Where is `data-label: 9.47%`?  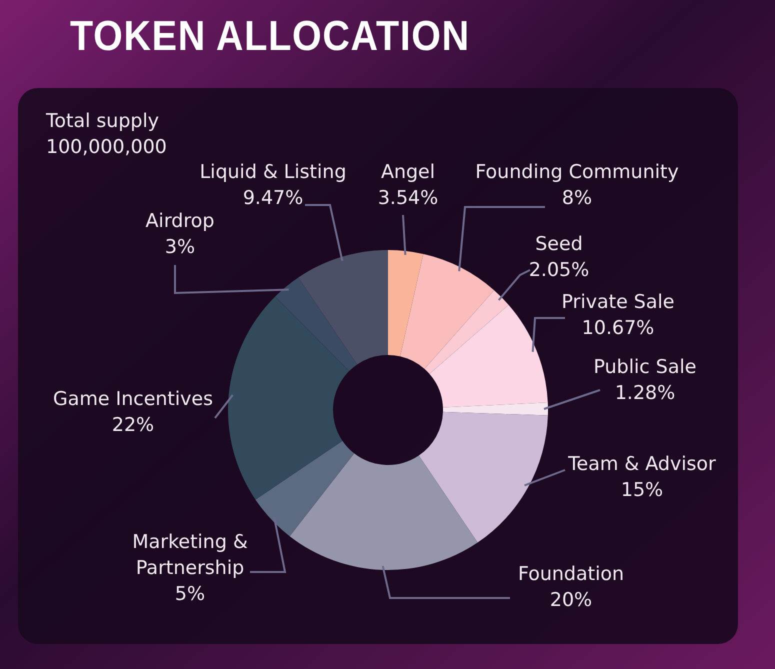
data-label: 9.47% is located at coordinates (273, 198).